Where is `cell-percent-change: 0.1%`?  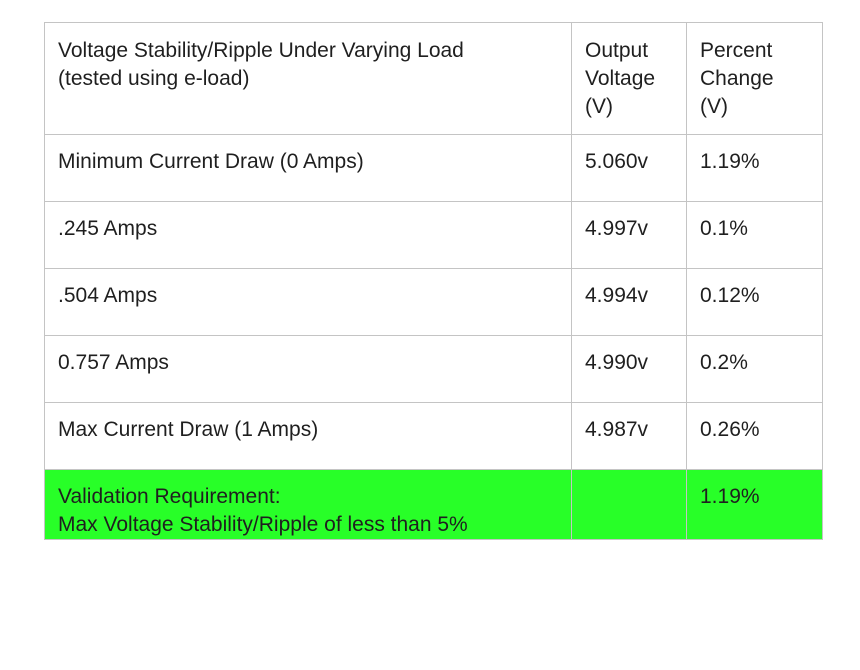 cell-percent-change: 0.1% is located at coordinates (754, 235).